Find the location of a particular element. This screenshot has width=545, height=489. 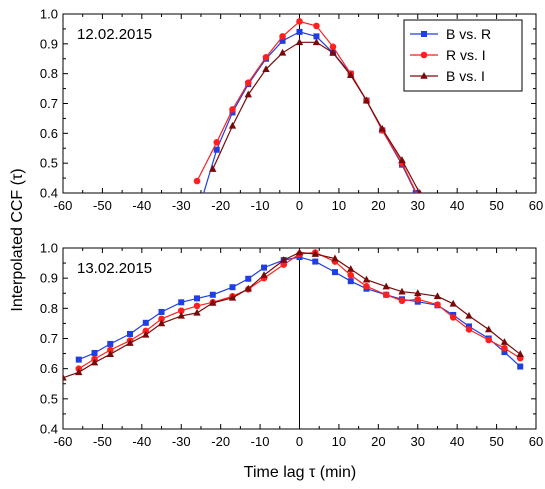

x-tick-label: 60 is located at coordinates (536, 441).